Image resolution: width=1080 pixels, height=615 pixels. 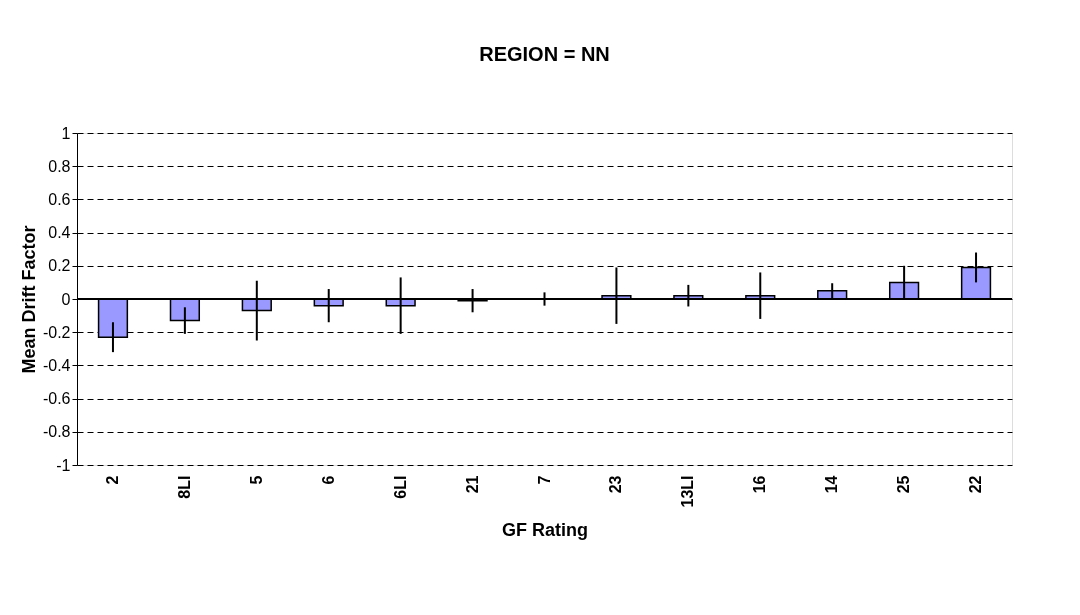 What do you see at coordinates (66, 133) in the screenshot?
I see `y-tick-label: 1` at bounding box center [66, 133].